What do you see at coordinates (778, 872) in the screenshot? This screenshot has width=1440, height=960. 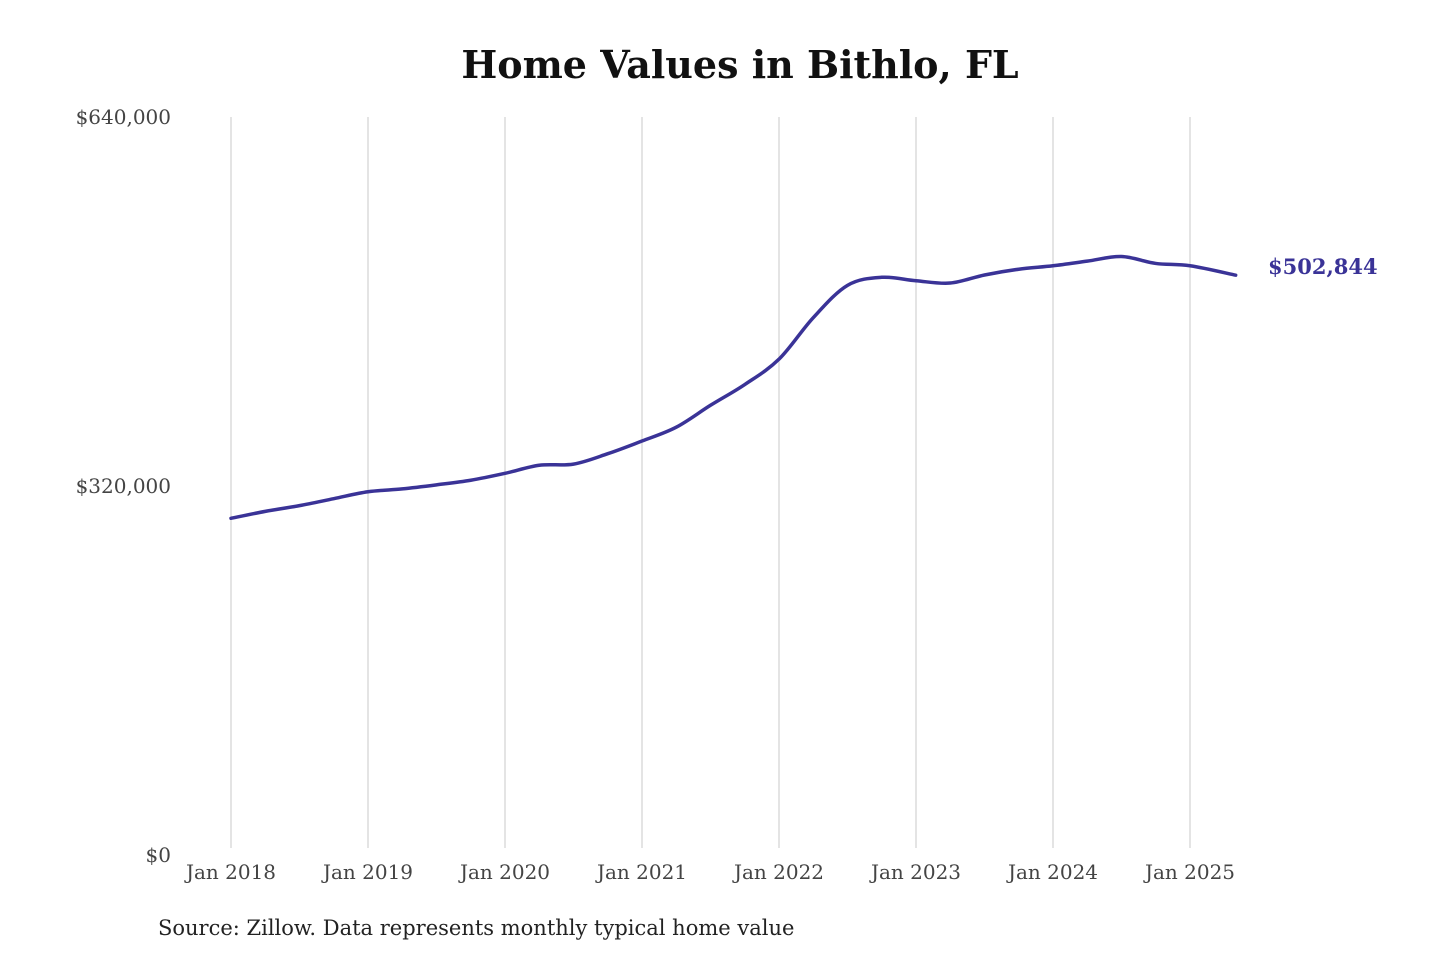 I see `x-tick-label: Jan 2022` at bounding box center [778, 872].